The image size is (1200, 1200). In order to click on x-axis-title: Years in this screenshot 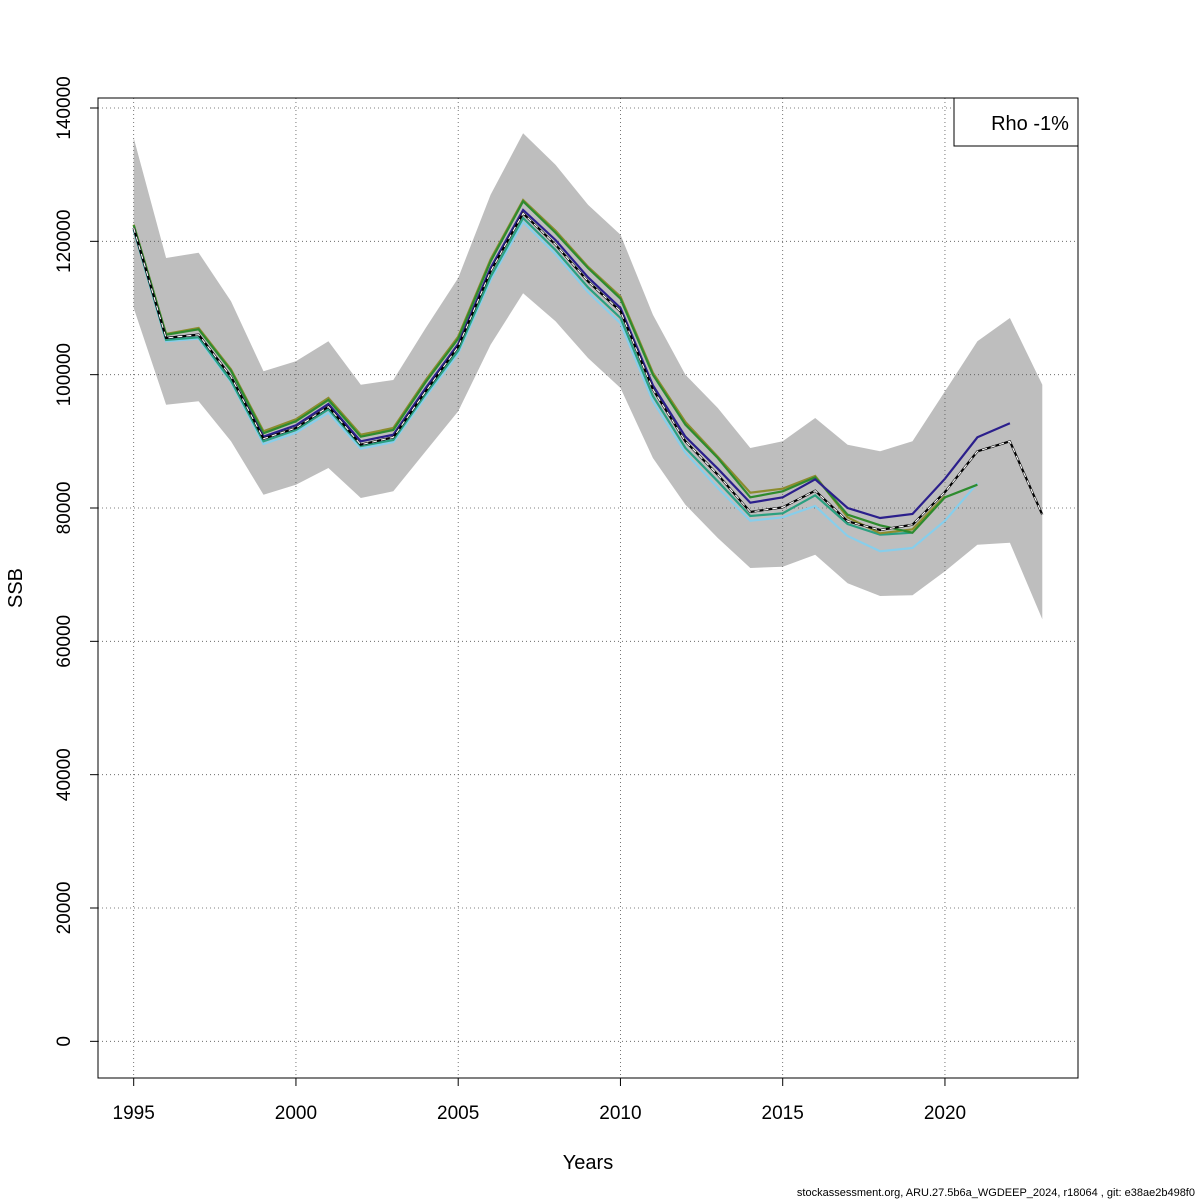, I will do `click(588, 1163)`.